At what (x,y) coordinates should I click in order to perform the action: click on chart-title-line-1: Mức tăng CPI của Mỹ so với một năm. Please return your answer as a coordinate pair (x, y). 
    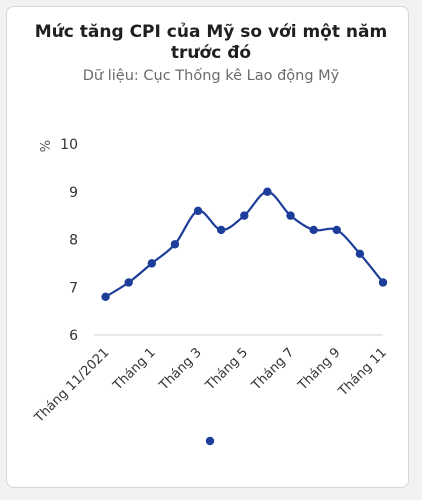
    Looking at the image, I should click on (211, 32).